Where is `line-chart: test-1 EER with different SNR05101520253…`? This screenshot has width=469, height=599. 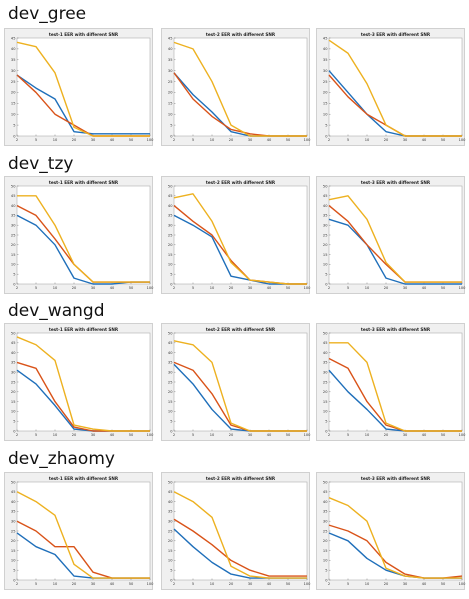 line-chart: test-1 EER with different SNR05101520253… is located at coordinates (82, 382).